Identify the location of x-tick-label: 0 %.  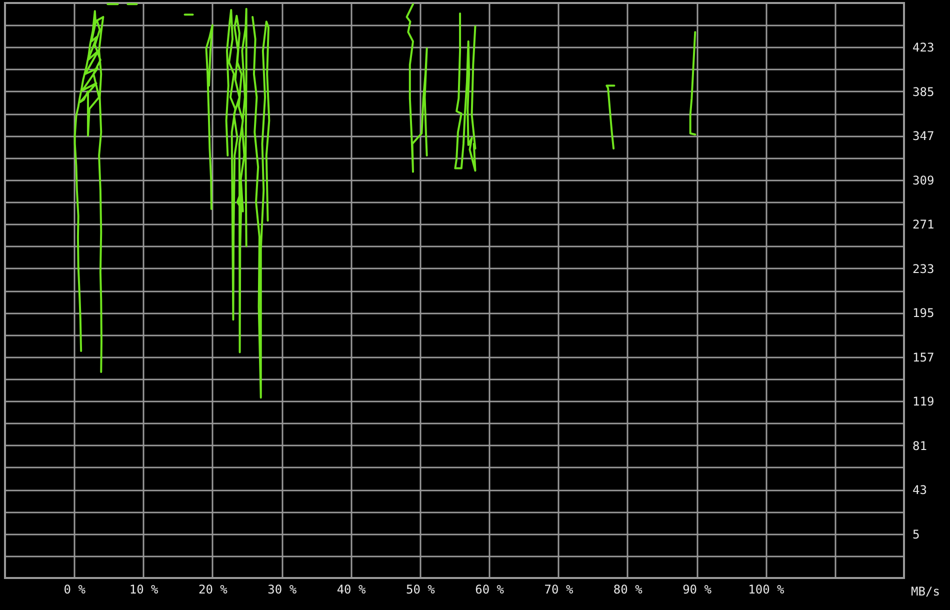
(75, 589).